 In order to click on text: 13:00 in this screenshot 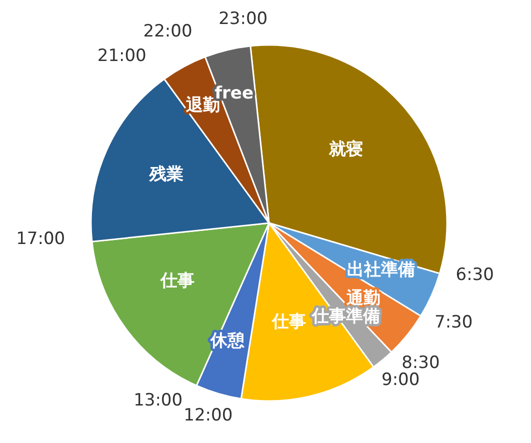, I will do `click(158, 400)`.